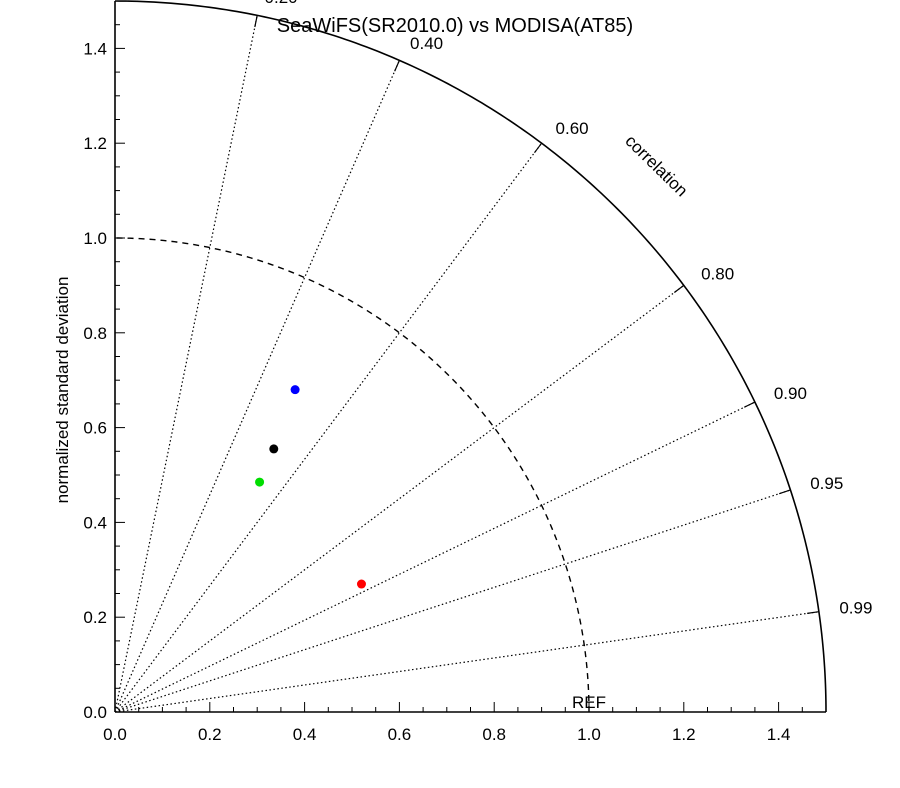 This screenshot has width=900, height=788. What do you see at coordinates (656, 165) in the screenshot?
I see `correlation-label: correlation` at bounding box center [656, 165].